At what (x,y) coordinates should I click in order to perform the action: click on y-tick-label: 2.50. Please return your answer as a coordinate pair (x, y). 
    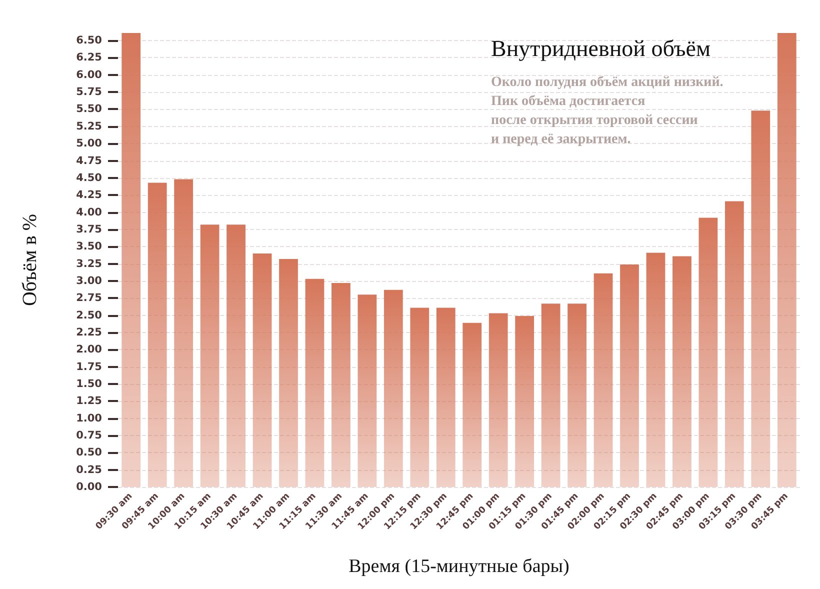
    Looking at the image, I should click on (89, 315).